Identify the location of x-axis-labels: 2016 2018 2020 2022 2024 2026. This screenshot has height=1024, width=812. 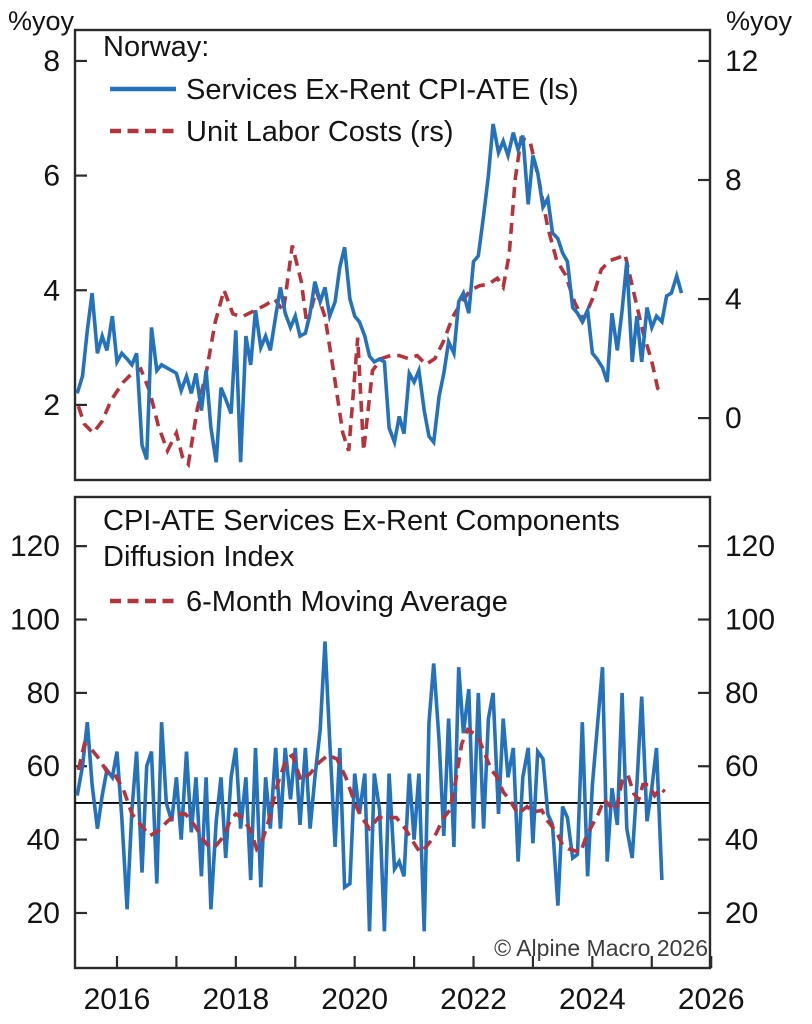
(414, 999).